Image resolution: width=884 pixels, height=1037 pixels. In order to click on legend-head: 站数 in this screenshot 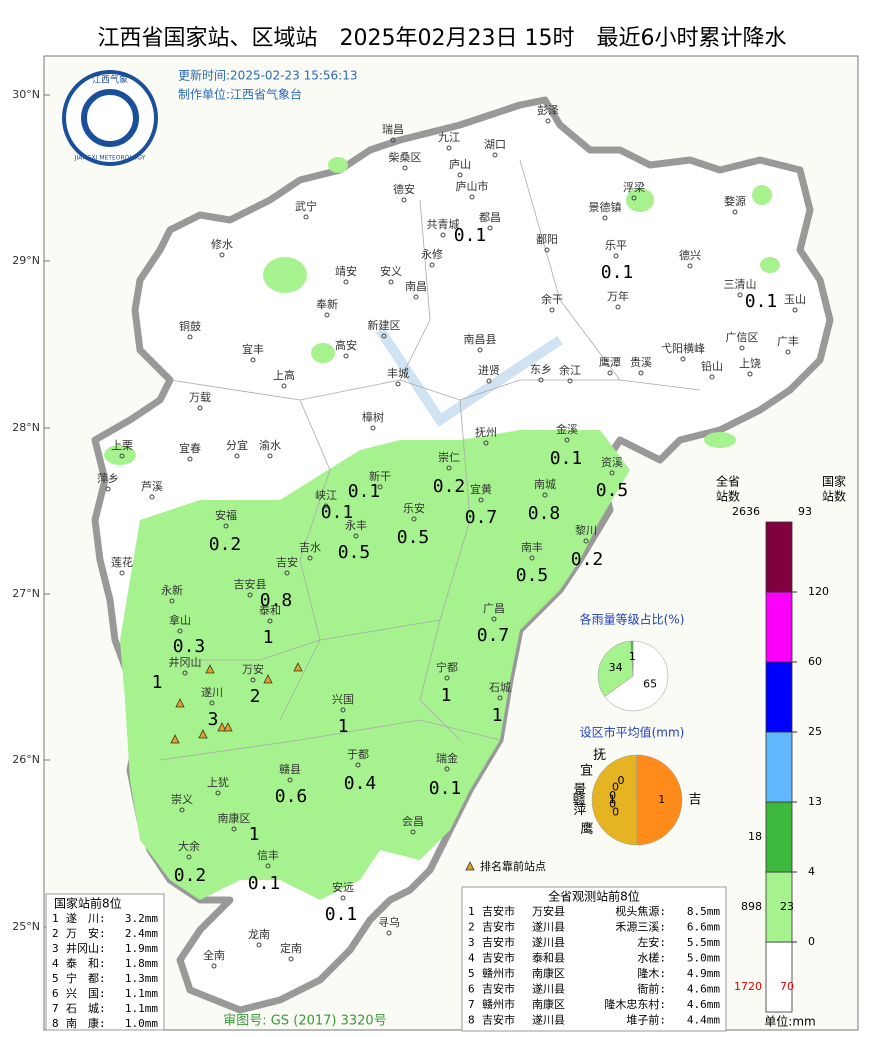, I will do `click(728, 496)`.